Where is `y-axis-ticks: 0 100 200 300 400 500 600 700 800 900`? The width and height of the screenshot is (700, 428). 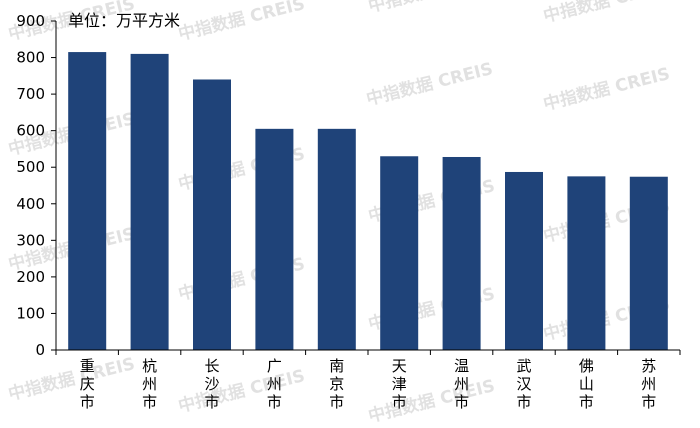 y-axis-ticks: 0 100 200 300 400 500 600 700 800 900 is located at coordinates (36, 185).